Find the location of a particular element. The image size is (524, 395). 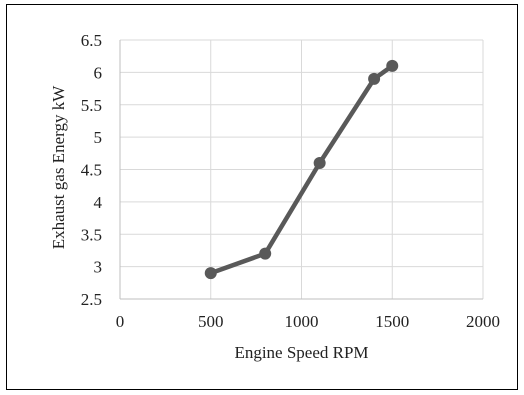

x-tick-label: 1000 is located at coordinates (302, 321).